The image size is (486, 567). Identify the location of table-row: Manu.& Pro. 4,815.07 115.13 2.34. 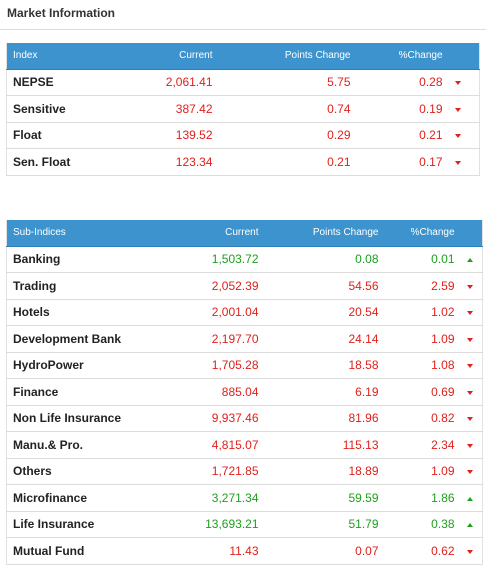
(244, 445).